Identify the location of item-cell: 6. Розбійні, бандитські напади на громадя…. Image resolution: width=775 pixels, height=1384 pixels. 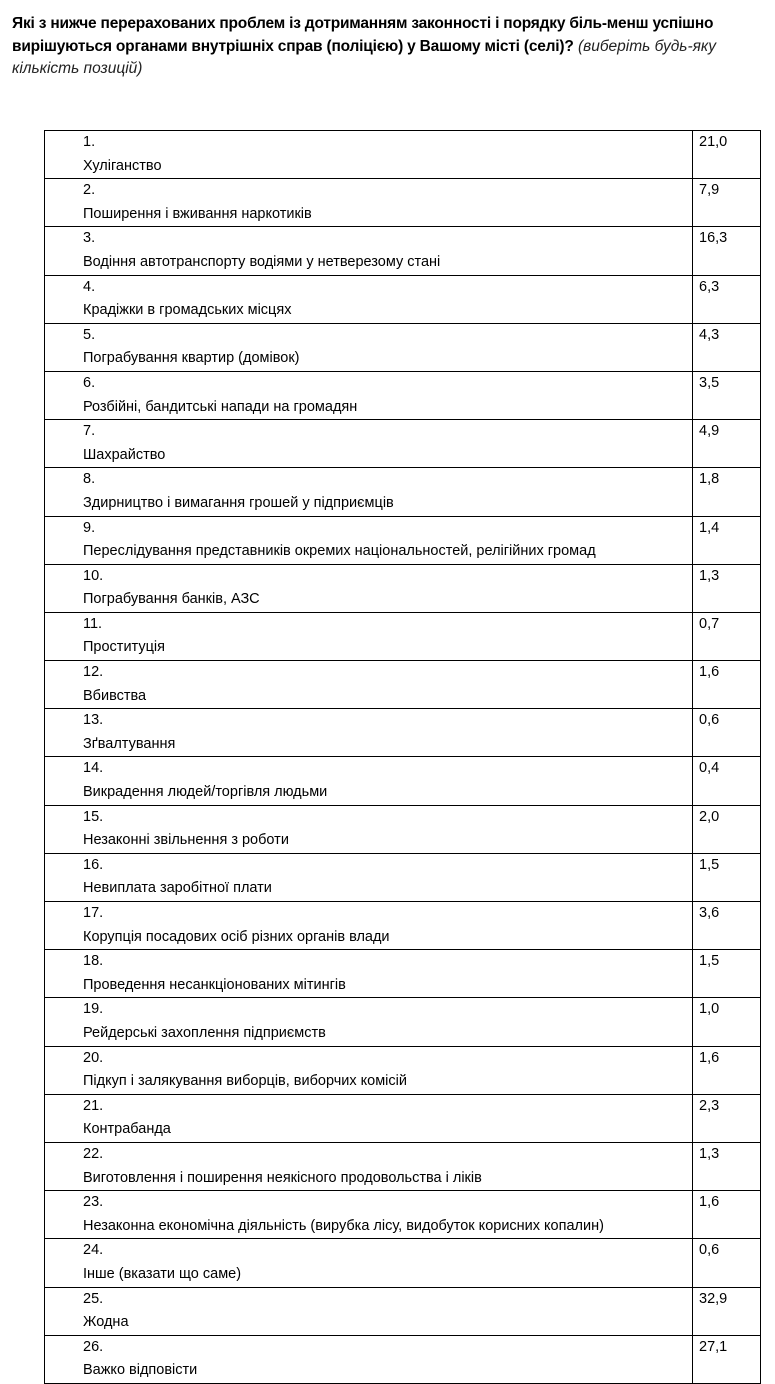
(368, 395).